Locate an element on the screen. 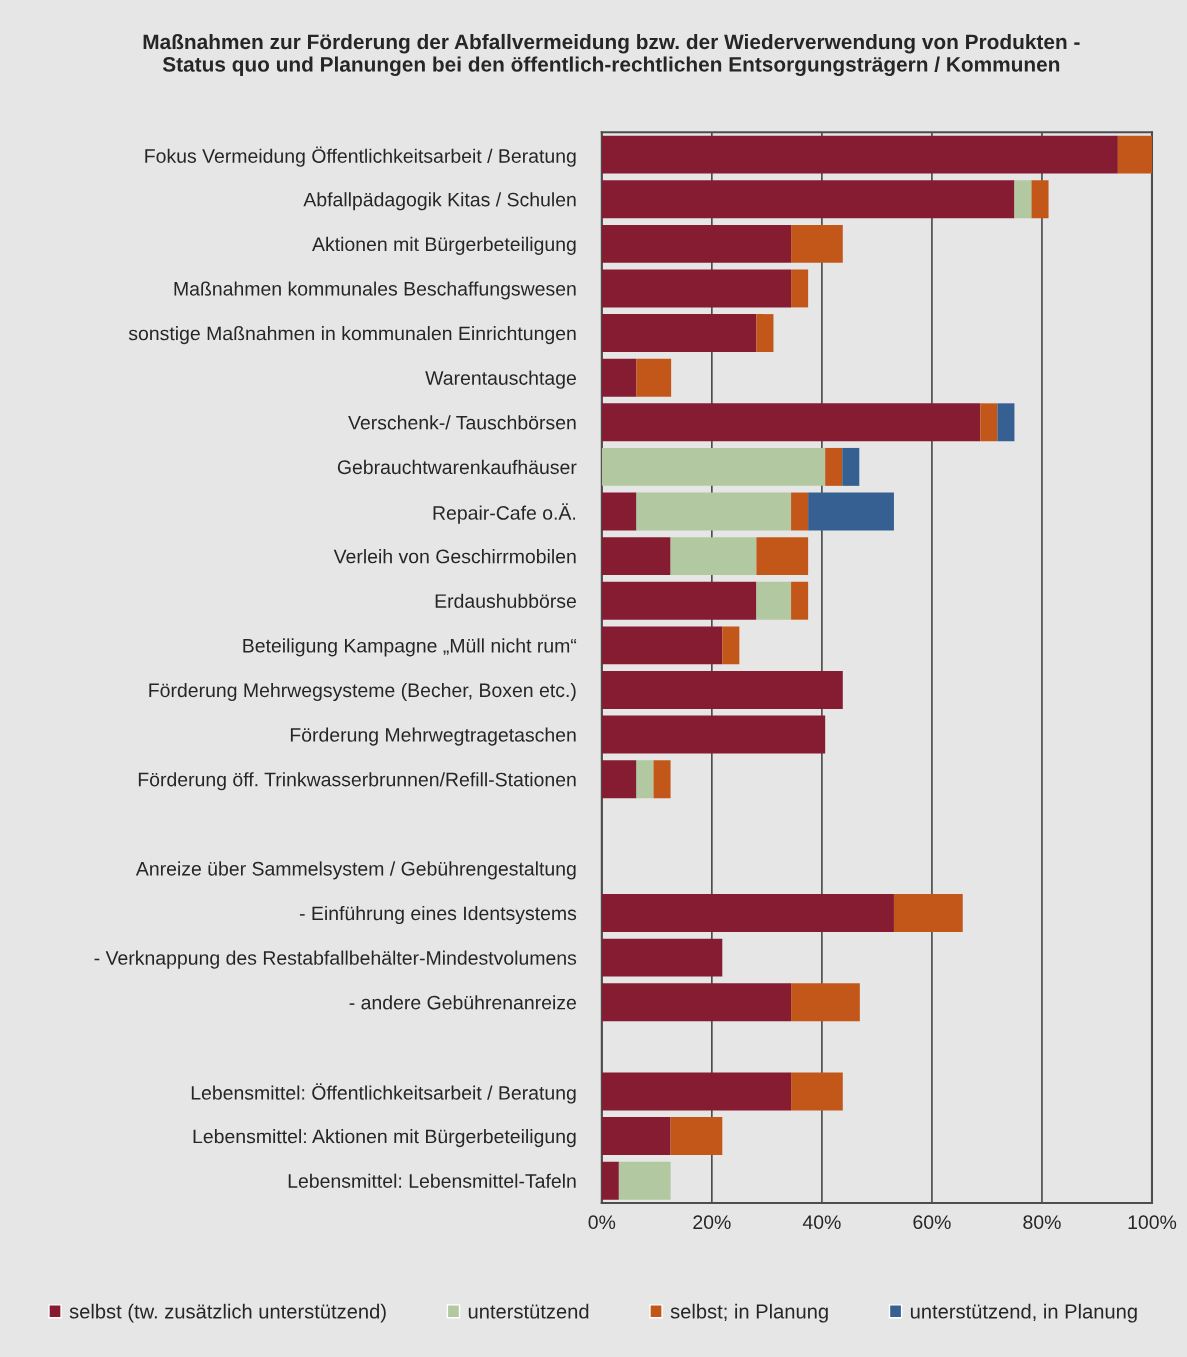 The width and height of the screenshot is (1187, 1357). y-tick-label: - Einführung eines Identsystems is located at coordinates (438, 915).